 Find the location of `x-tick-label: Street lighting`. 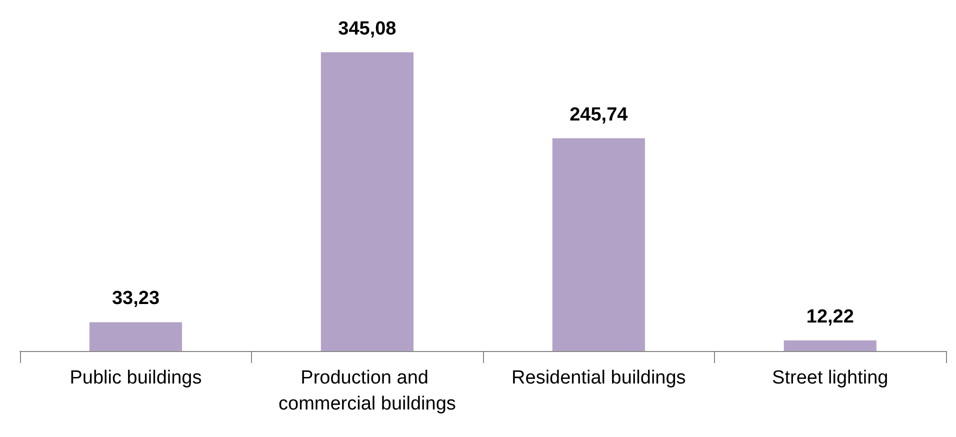

x-tick-label: Street lighting is located at coordinates (830, 378).